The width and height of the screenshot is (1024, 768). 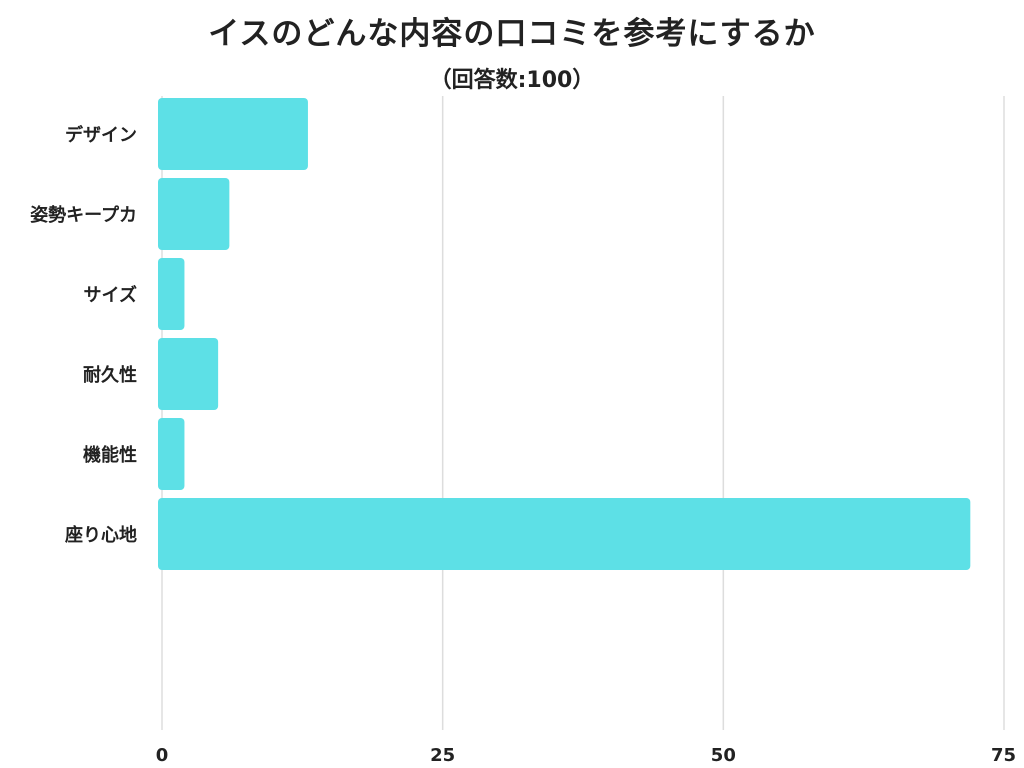 I want to click on category-label: 機能性, so click(x=110, y=455).